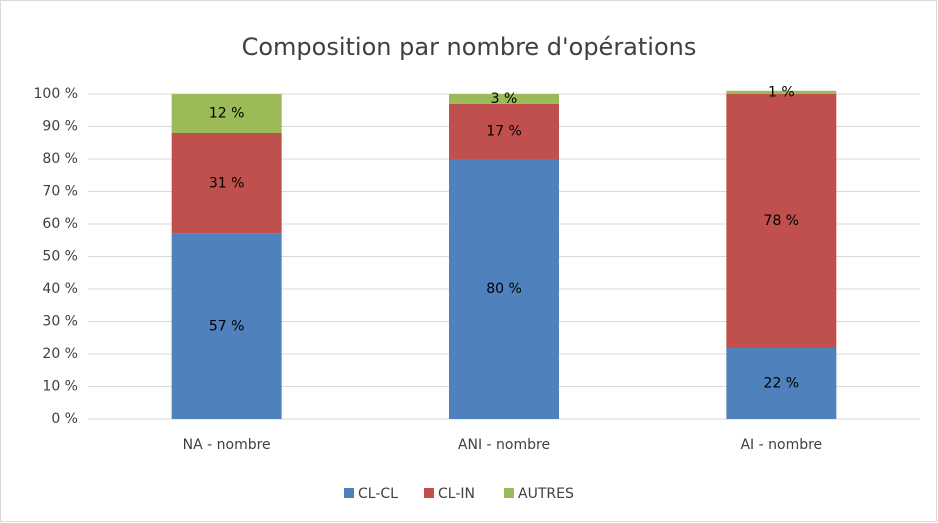  I want to click on y-tick-label: 70 %, so click(60, 192).